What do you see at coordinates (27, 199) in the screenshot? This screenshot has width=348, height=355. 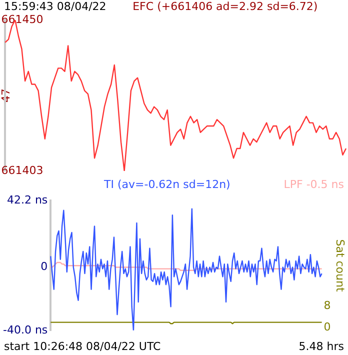 I see `y-tick-label: 42.2 ns` at bounding box center [27, 199].